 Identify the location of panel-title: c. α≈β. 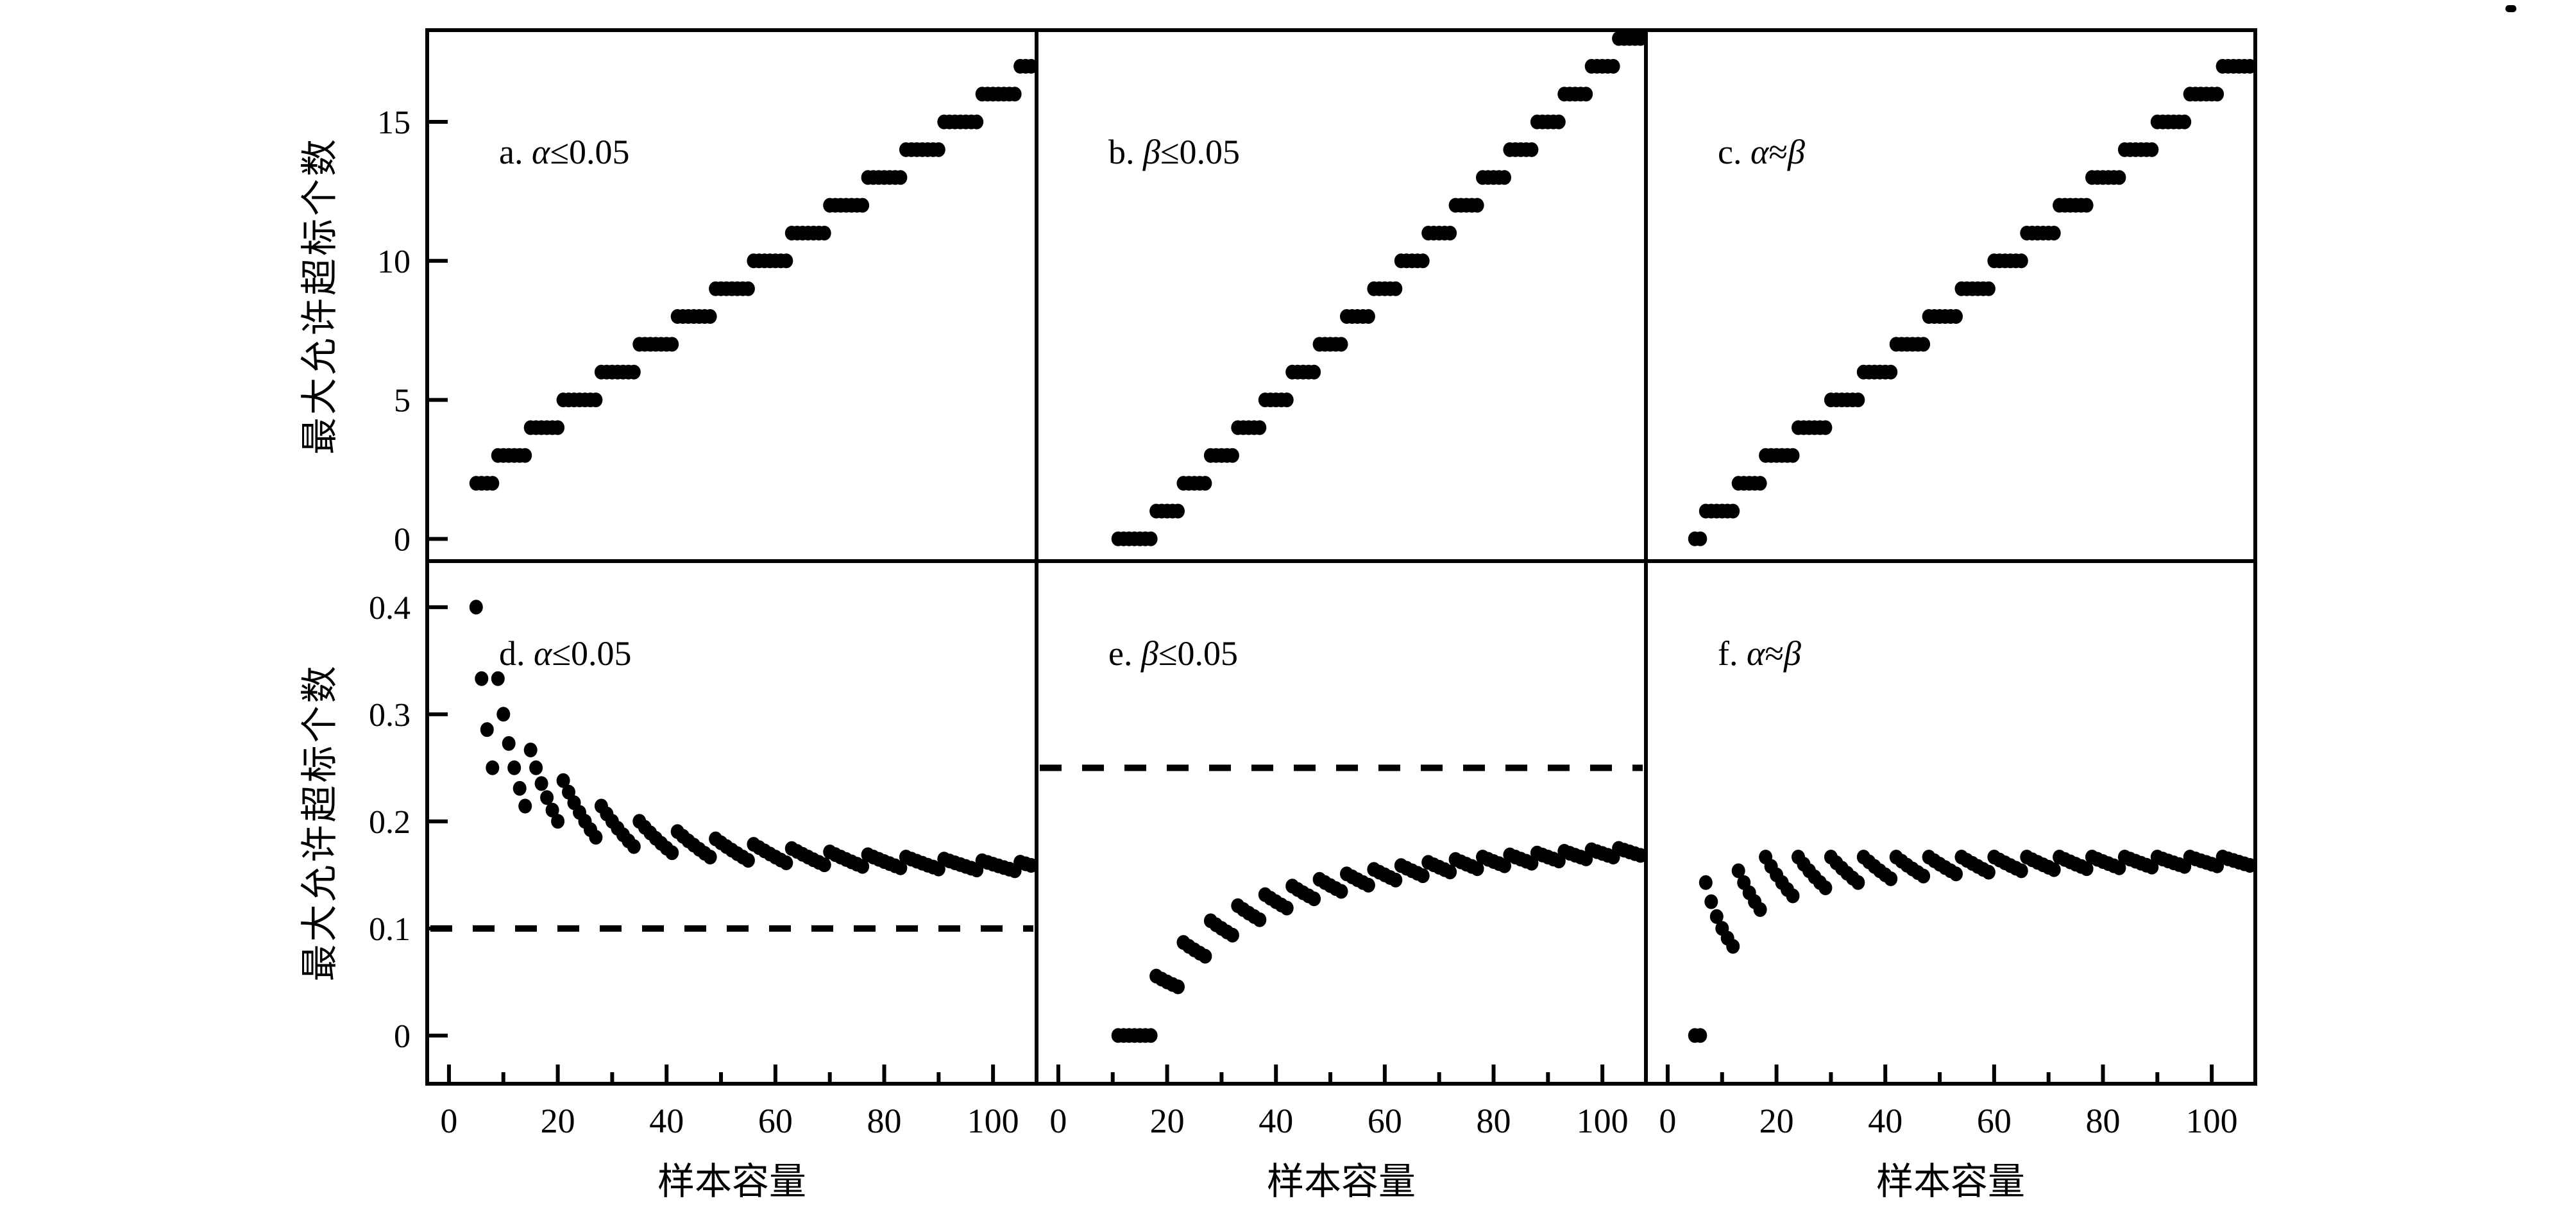
(1761, 152).